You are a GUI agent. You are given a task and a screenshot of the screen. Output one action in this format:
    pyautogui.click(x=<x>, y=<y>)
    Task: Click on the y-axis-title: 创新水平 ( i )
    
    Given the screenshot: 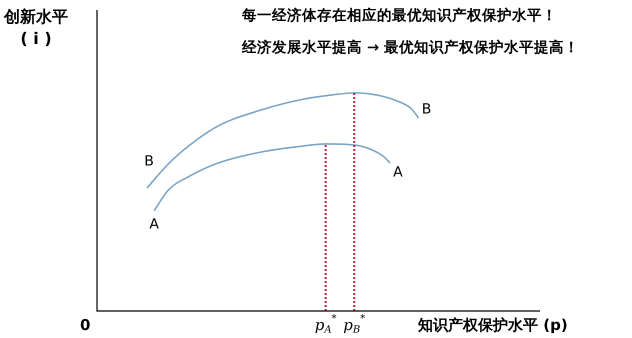 What is the action you would take?
    pyautogui.click(x=36, y=28)
    